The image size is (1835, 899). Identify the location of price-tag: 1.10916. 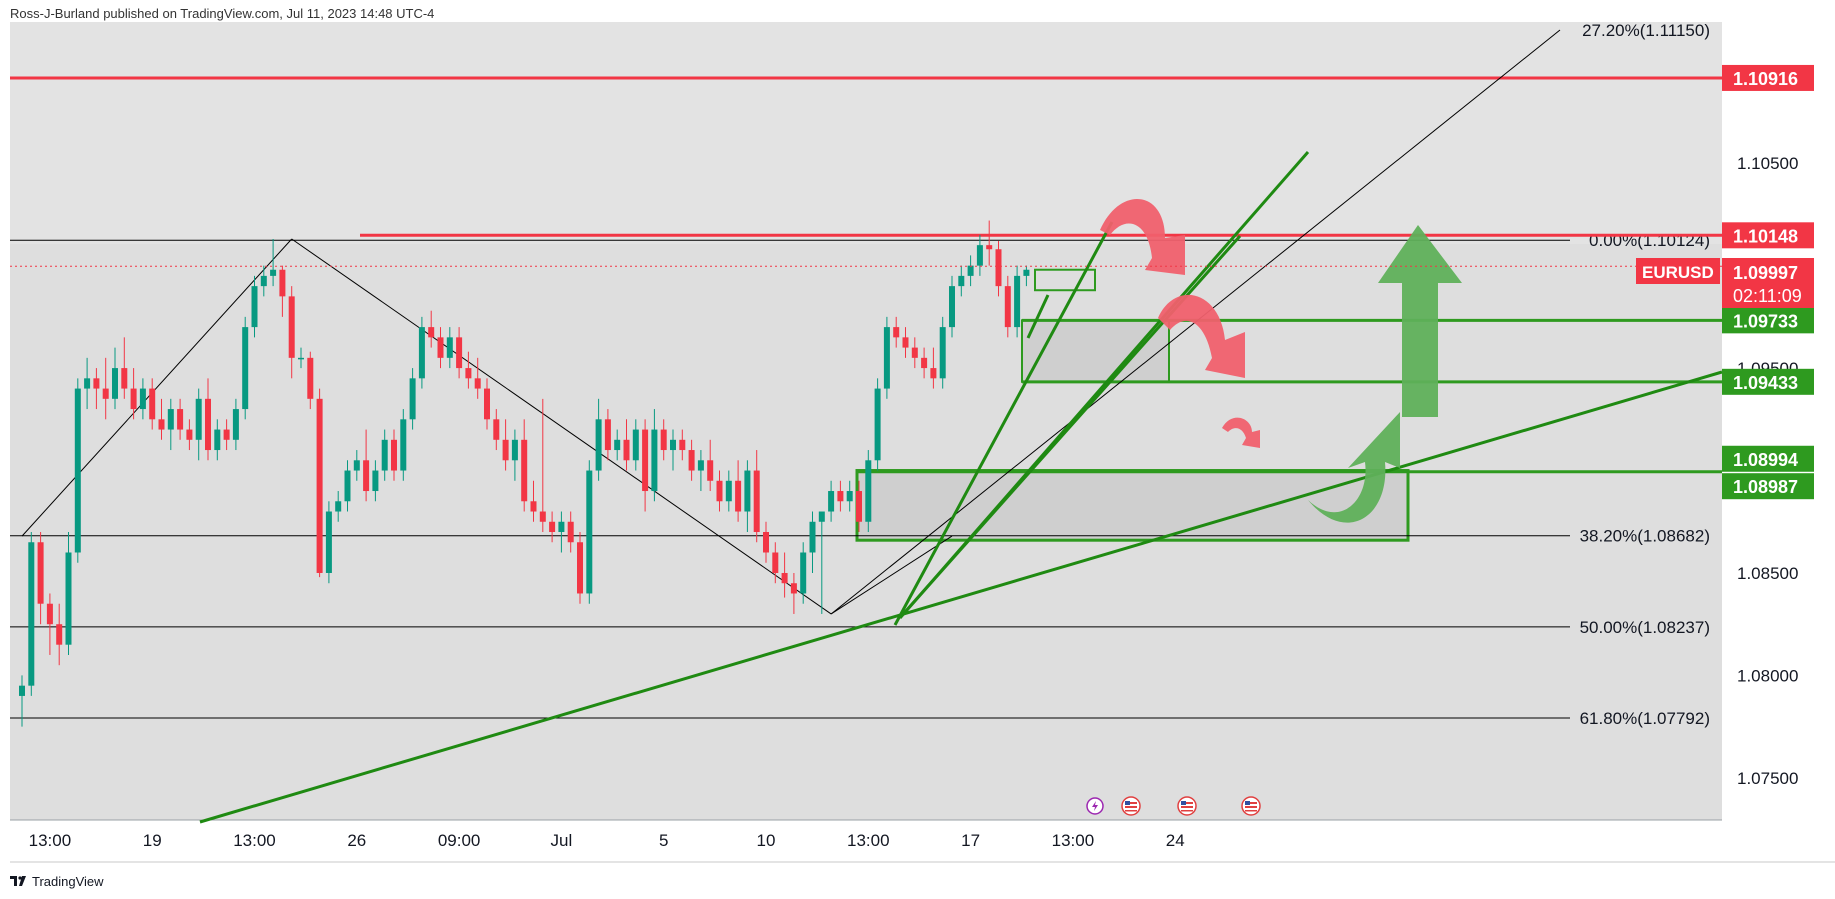
(1768, 77).